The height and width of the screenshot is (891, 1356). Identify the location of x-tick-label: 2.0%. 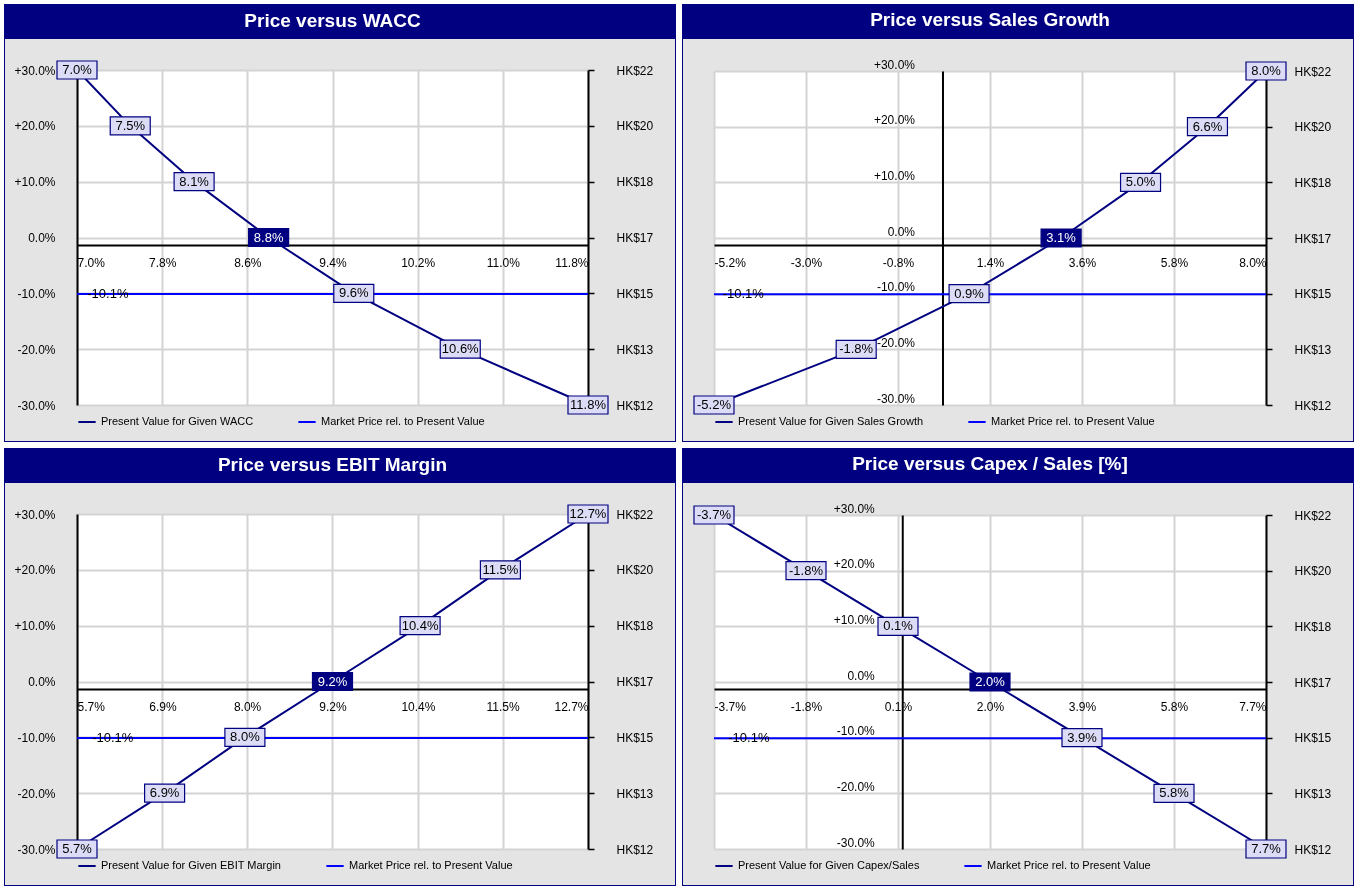
(990, 706).